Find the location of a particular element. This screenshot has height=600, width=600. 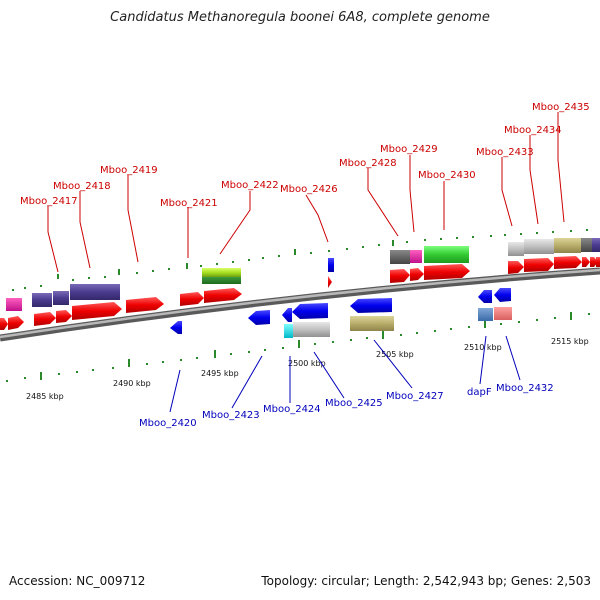

gene-label-reverse: Mboo_2423 is located at coordinates (231, 415).